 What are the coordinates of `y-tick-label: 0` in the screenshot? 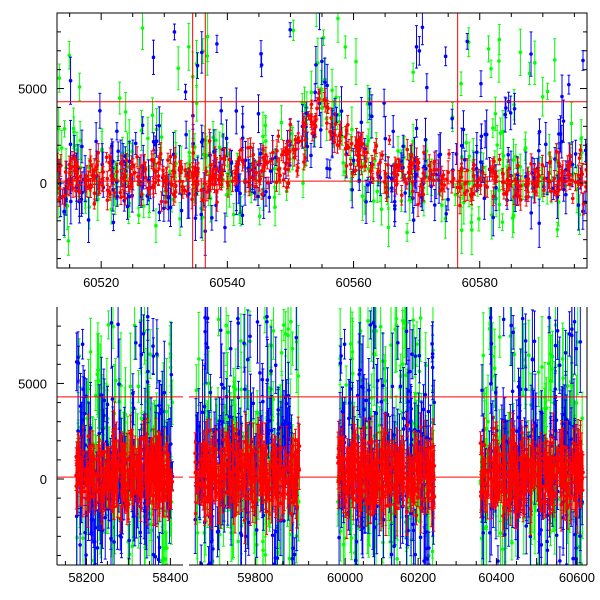 It's located at (43, 479).